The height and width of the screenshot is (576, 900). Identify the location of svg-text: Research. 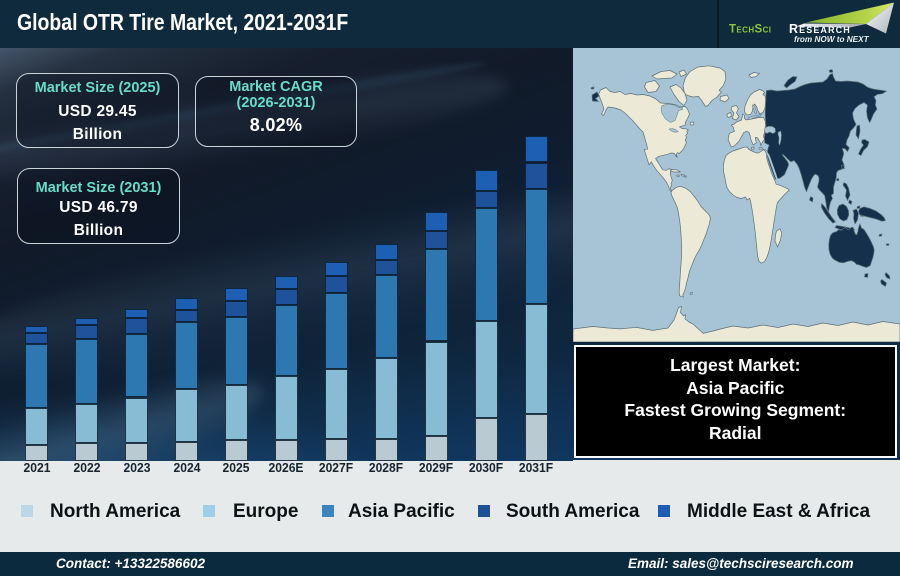
(820, 29).